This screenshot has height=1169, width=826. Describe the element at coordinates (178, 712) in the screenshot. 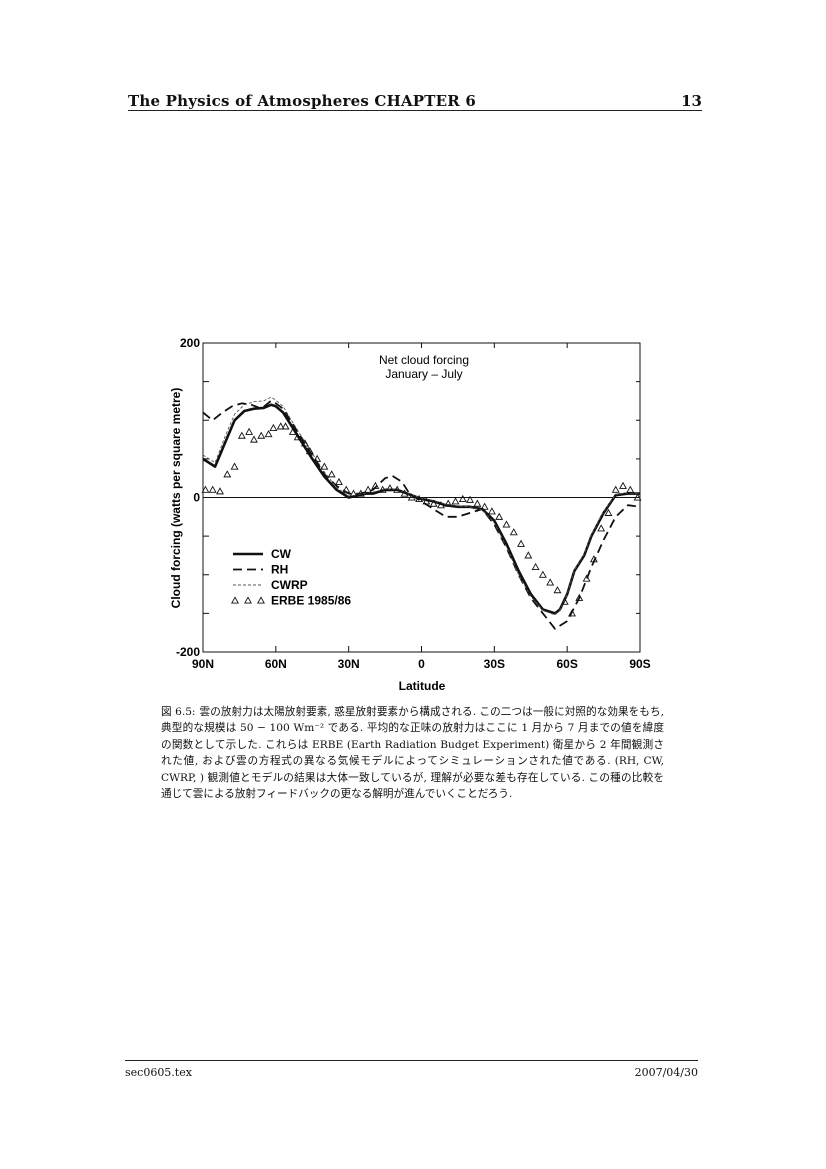

I see `figure-label: 図 6.5:` at that location.